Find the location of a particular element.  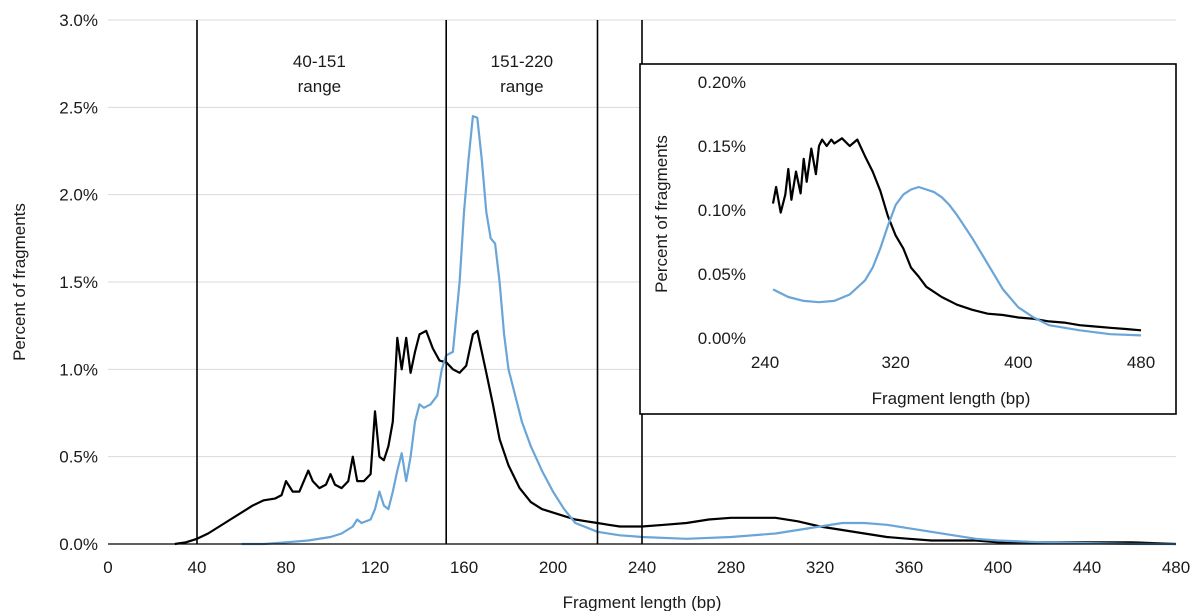

inset-x-tick-label: 240 is located at coordinates (765, 362).